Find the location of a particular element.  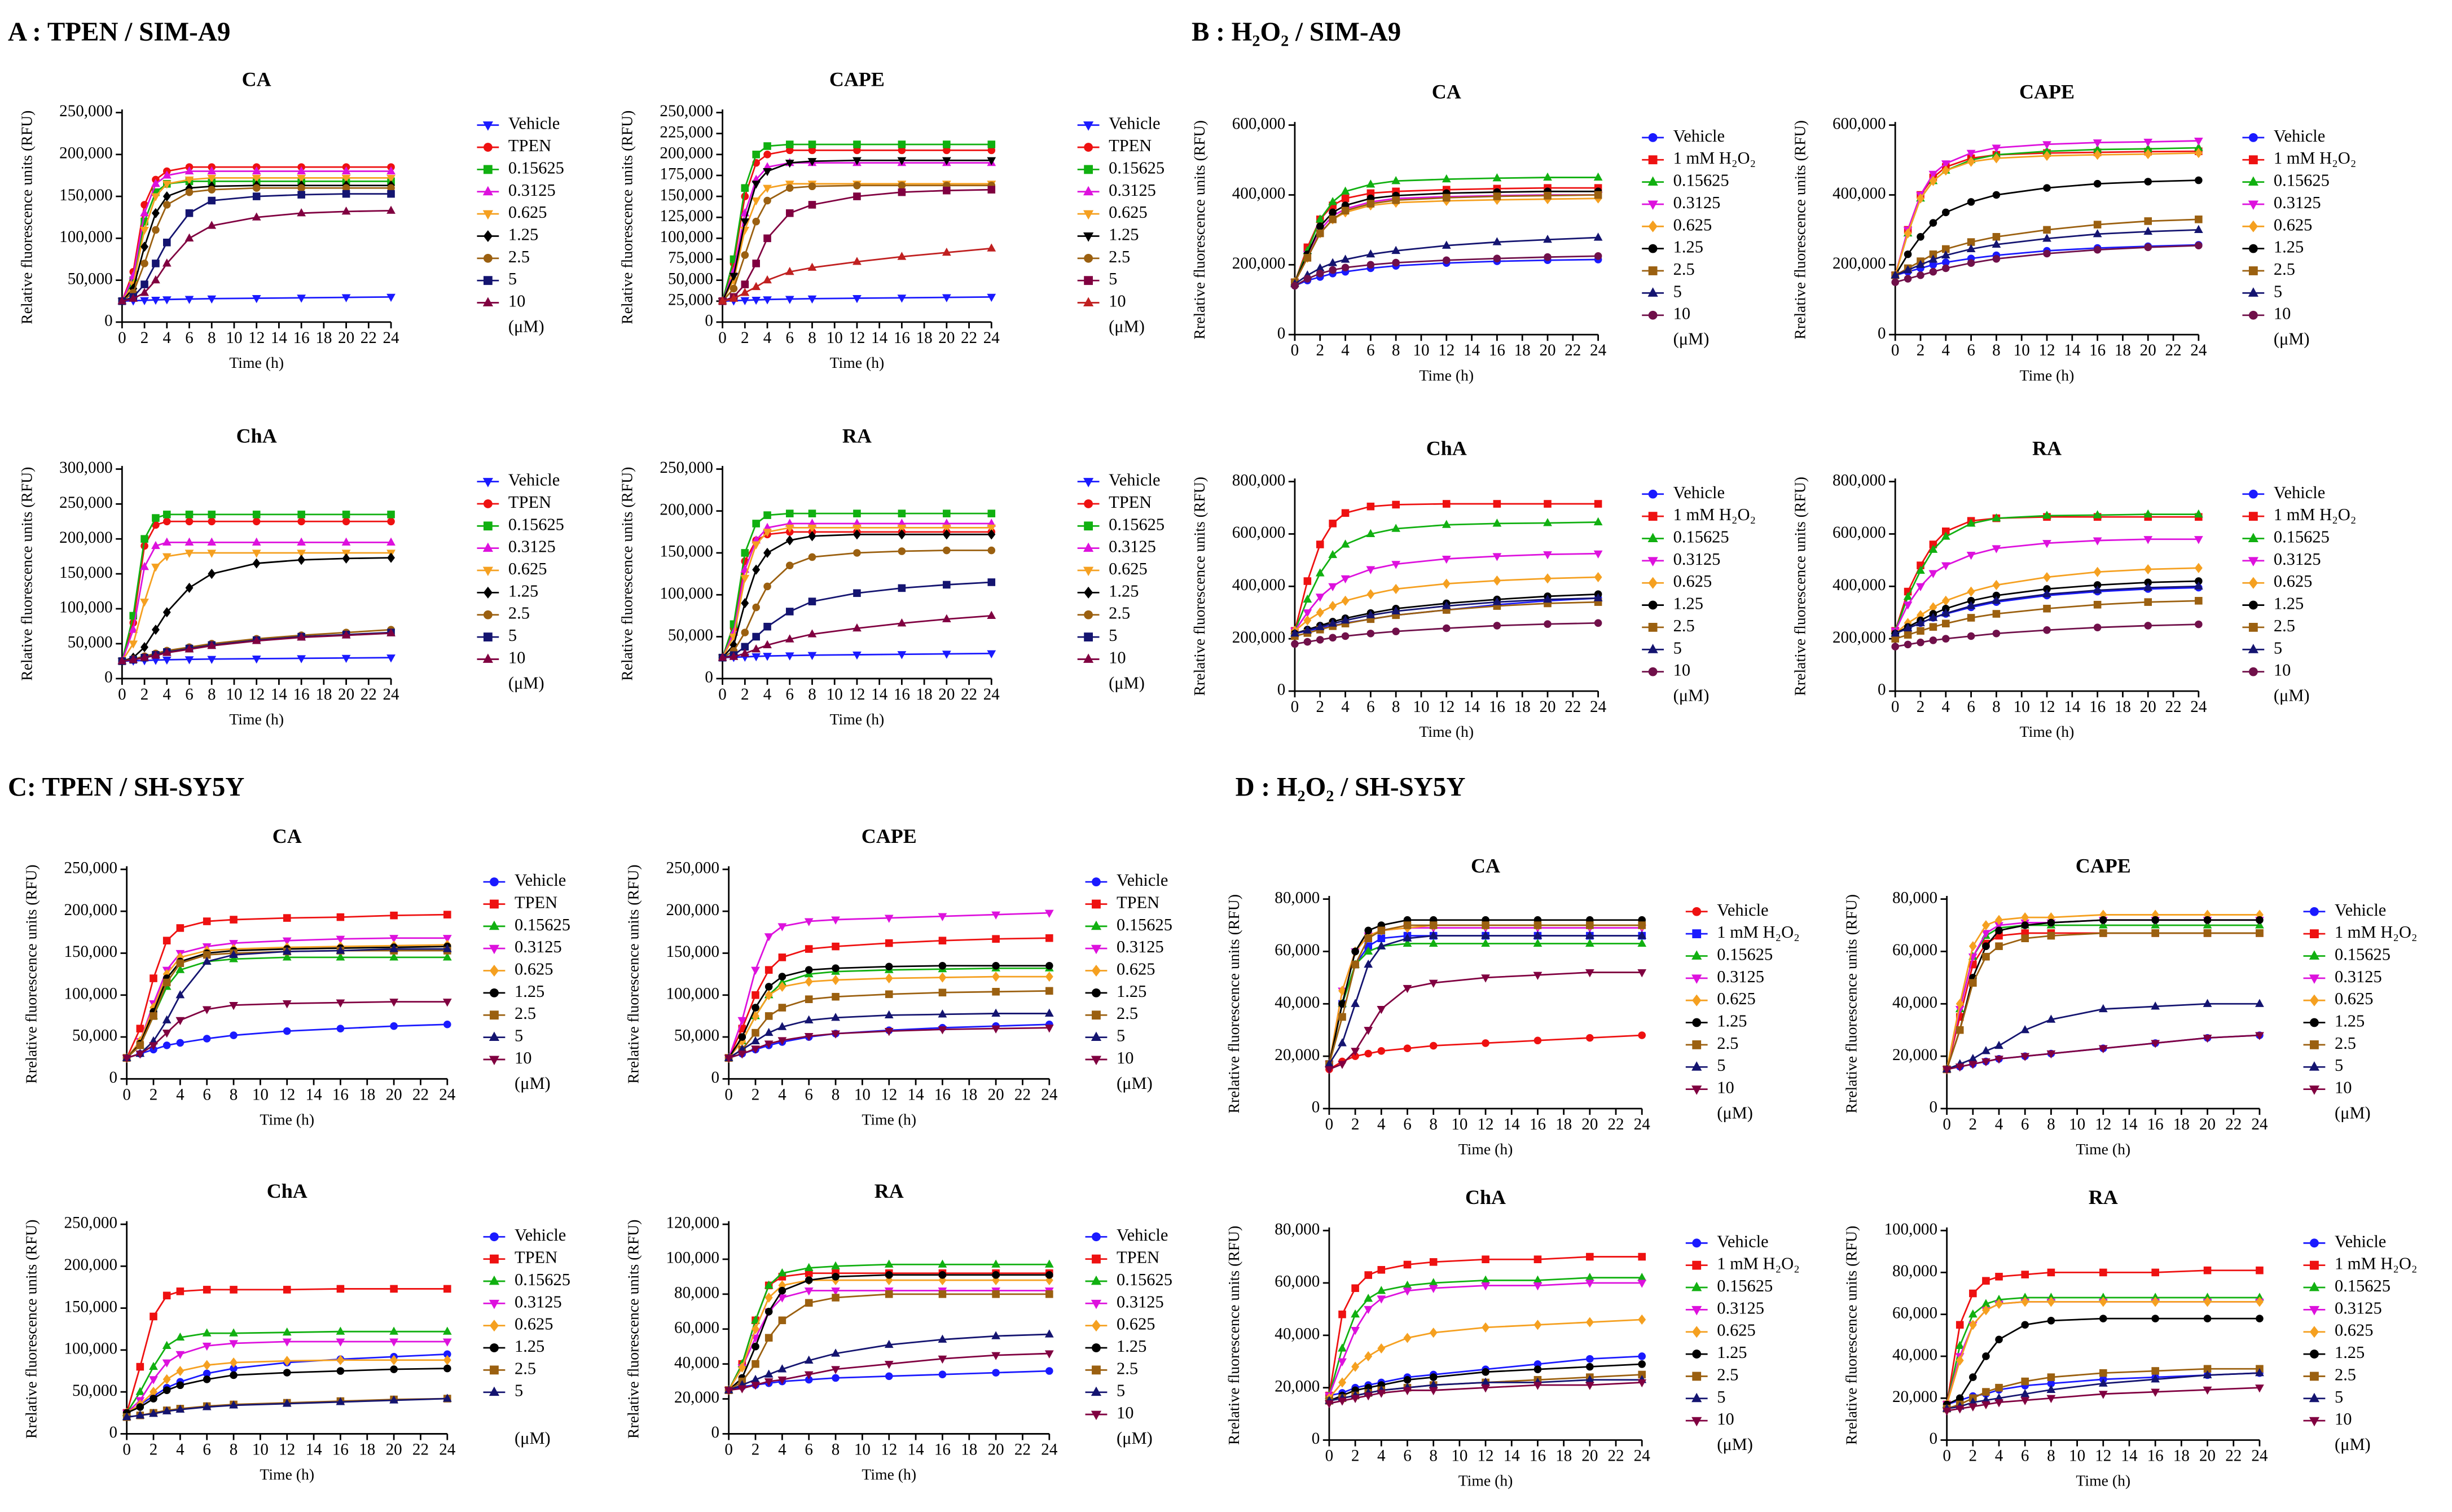

legend-unit: (μM) is located at coordinates (1692, 339).